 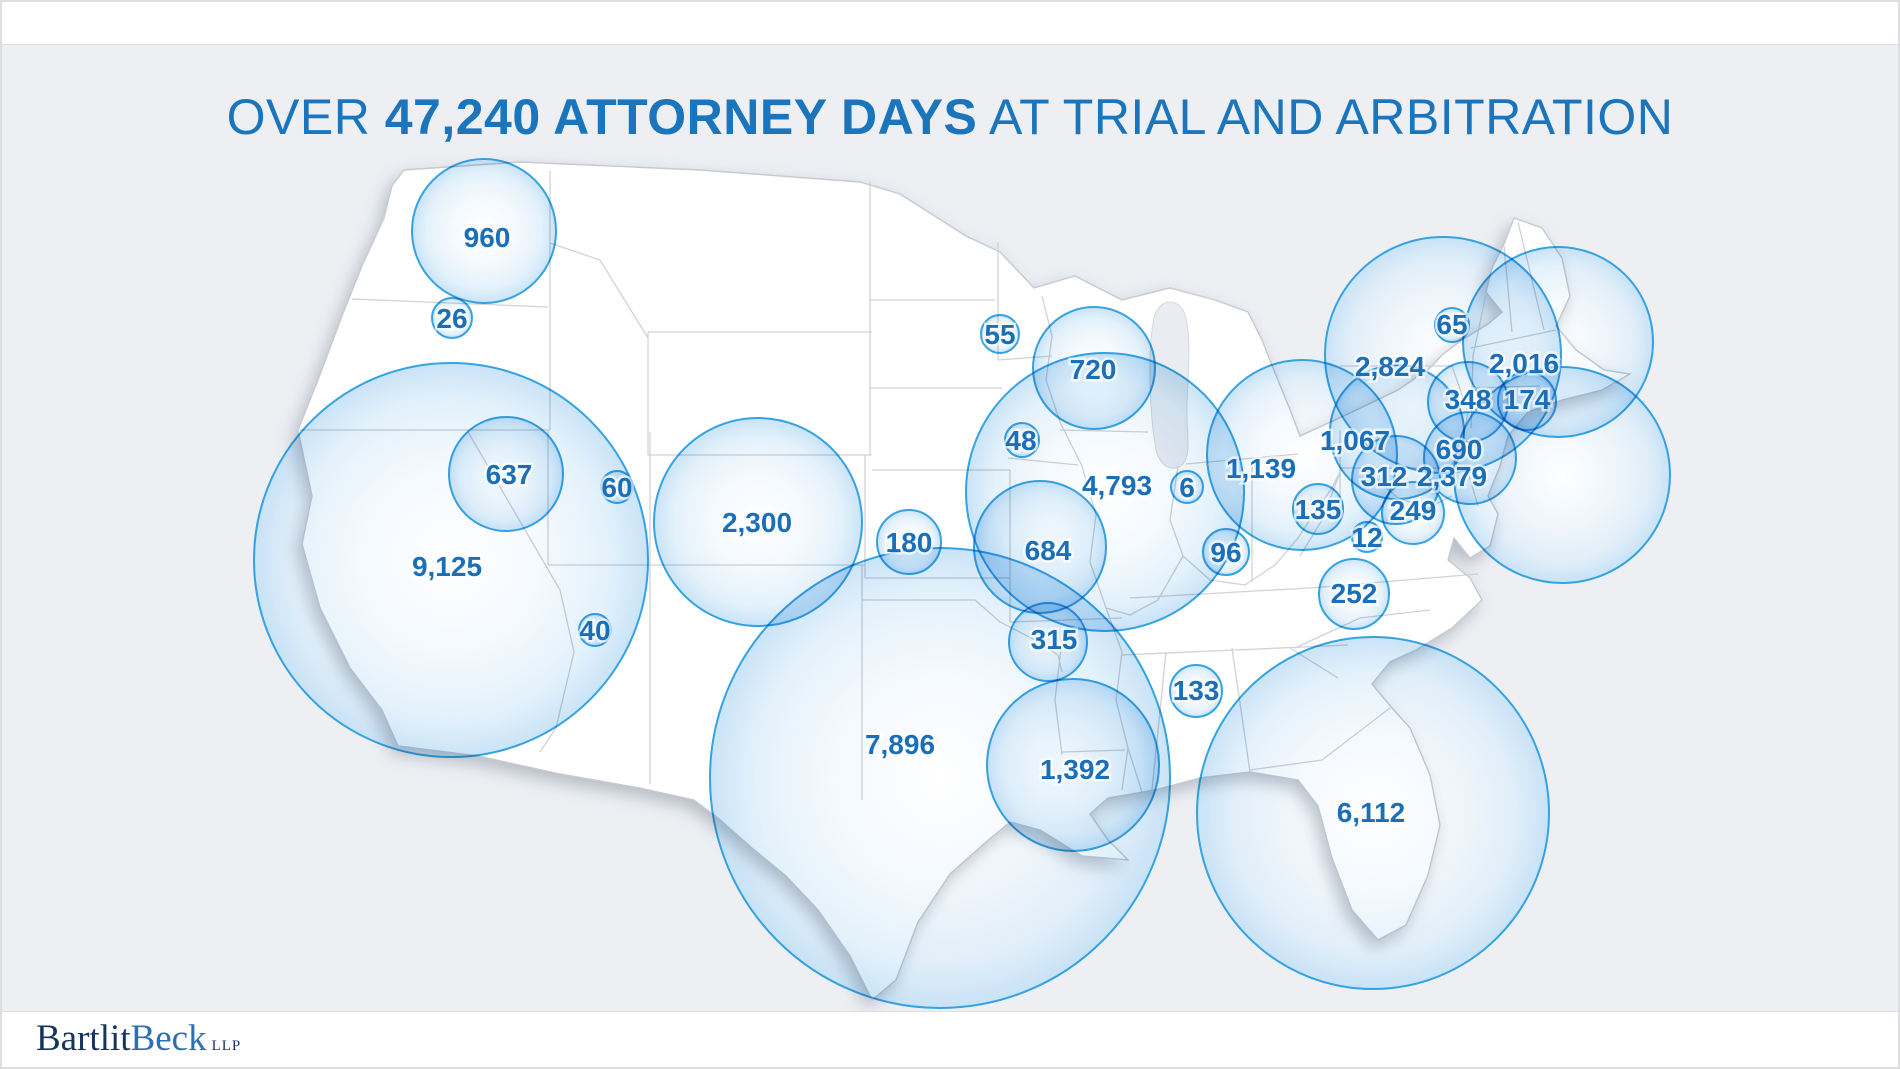 I want to click on bubble-arkansas, so click(x=1048, y=642).